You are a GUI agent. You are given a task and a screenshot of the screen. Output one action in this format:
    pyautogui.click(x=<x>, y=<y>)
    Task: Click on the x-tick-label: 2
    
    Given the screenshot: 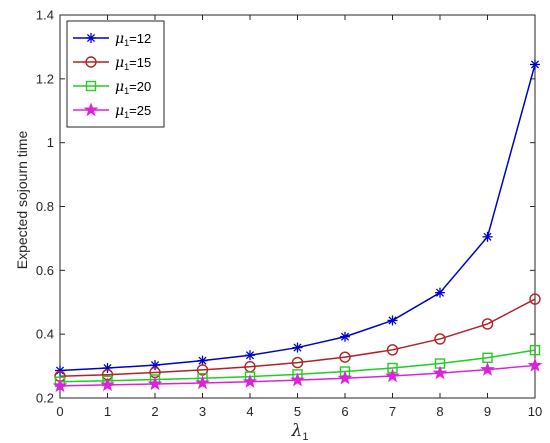 What is the action you would take?
    pyautogui.click(x=154, y=411)
    